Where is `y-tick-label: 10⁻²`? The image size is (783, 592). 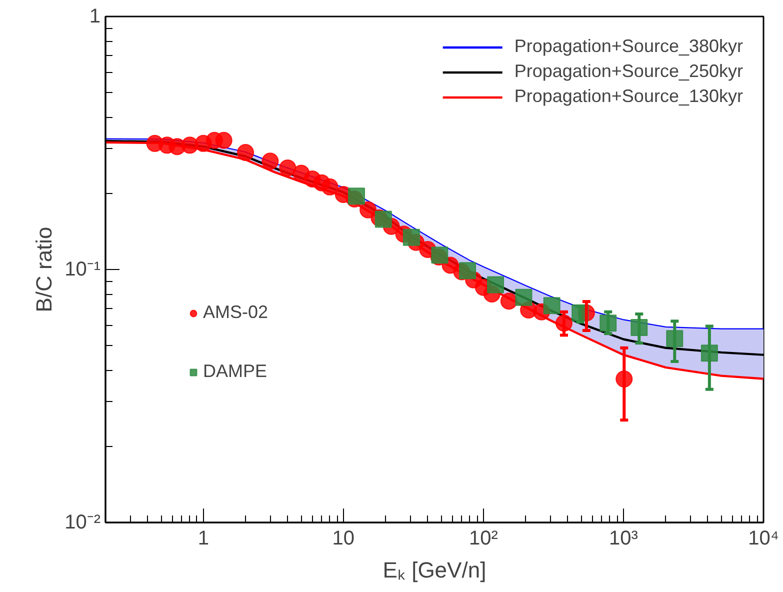
y-tick-label: 10⁻² is located at coordinates (82, 523).